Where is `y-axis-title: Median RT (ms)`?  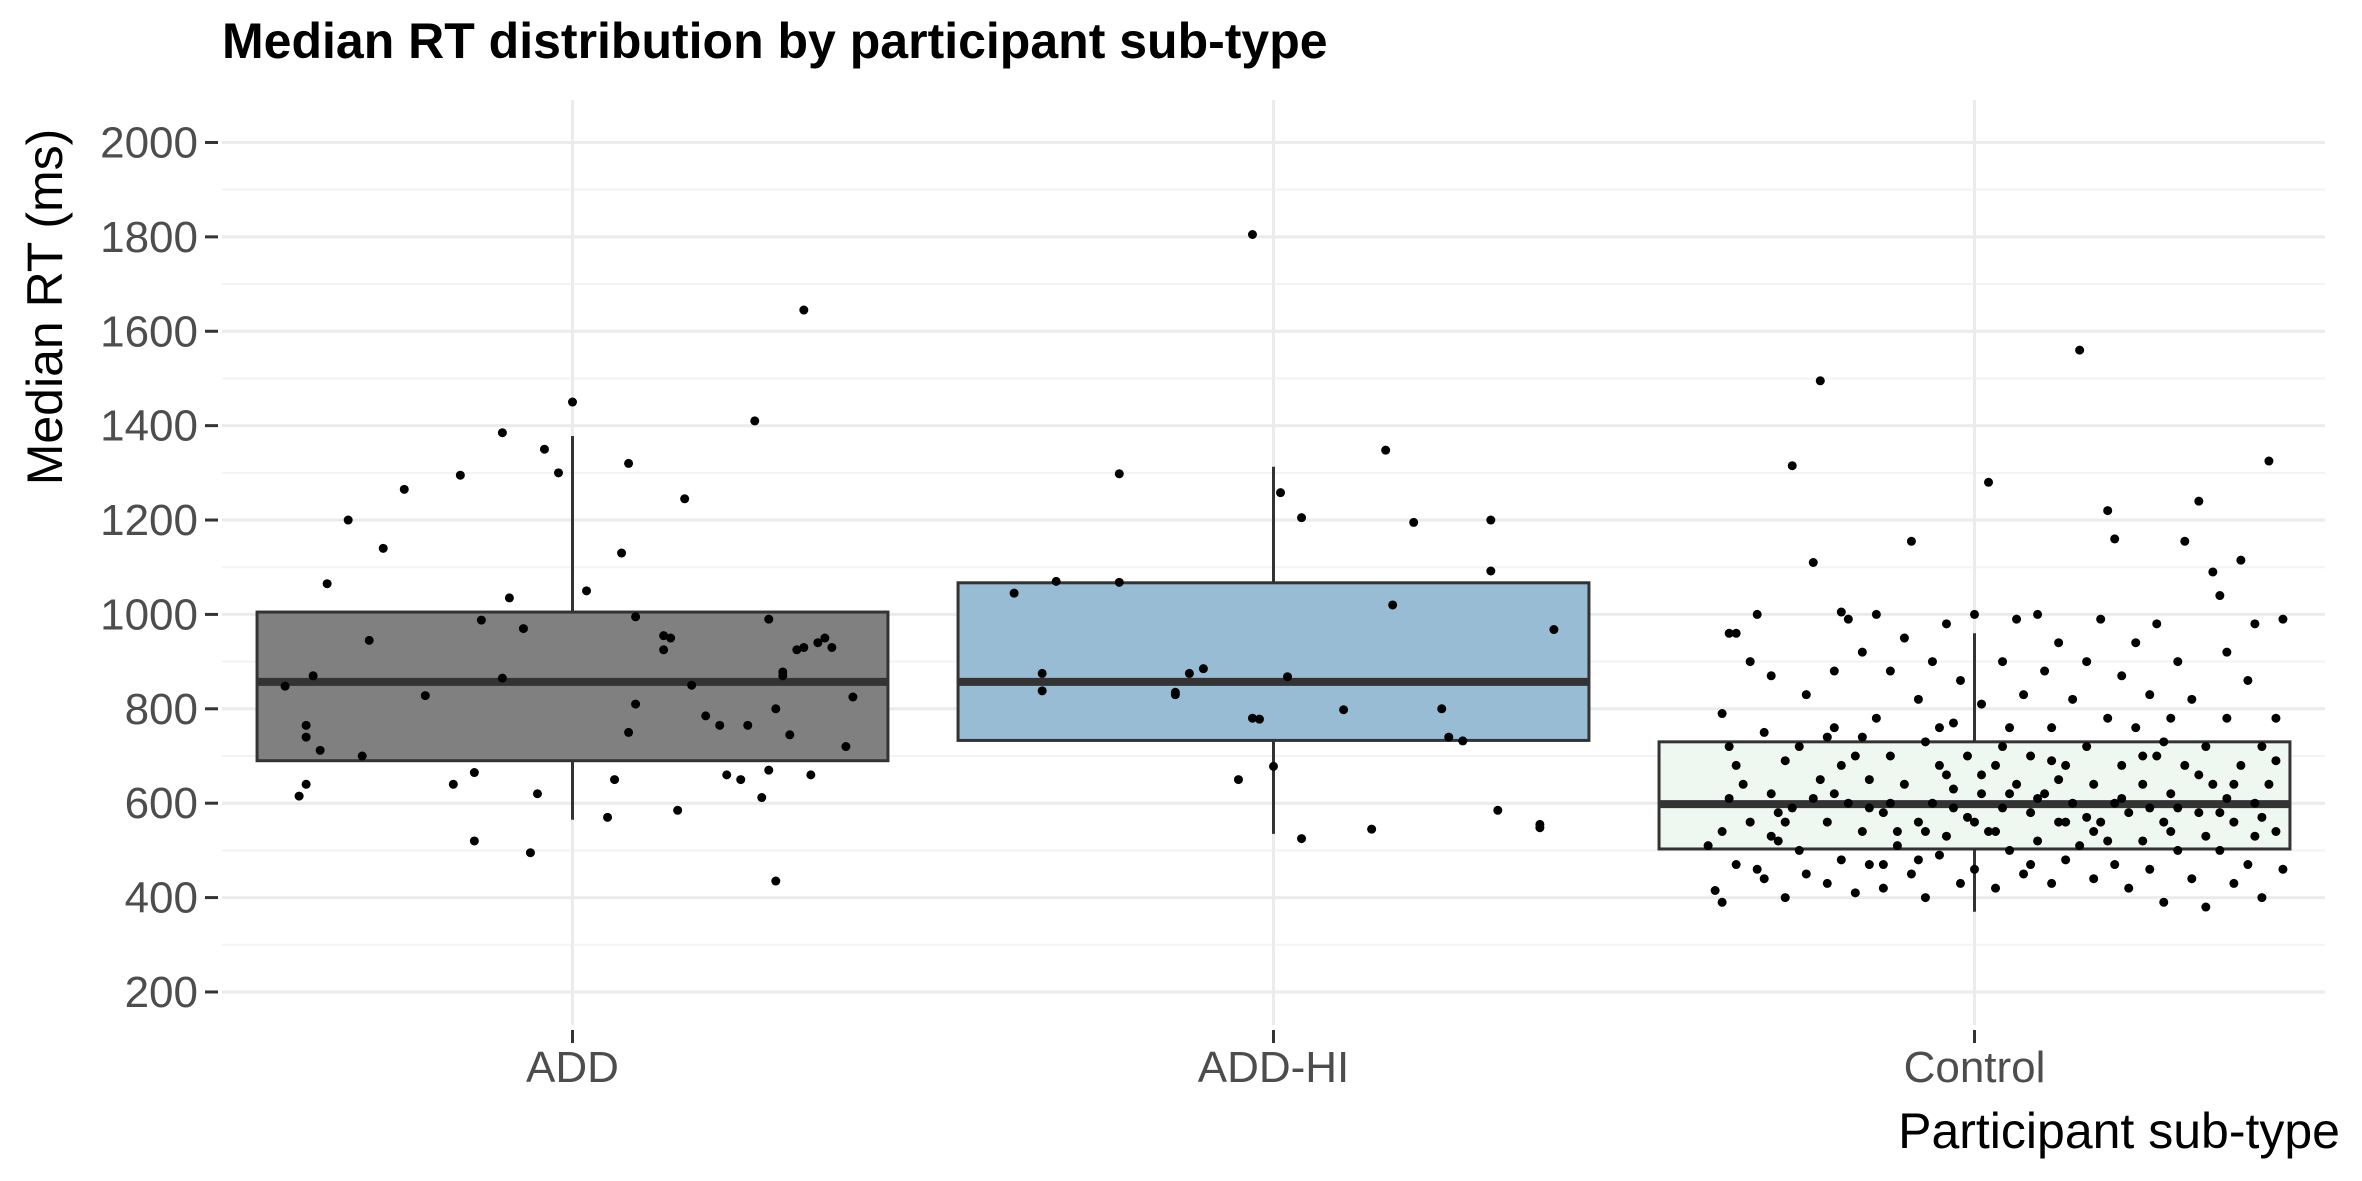 y-axis-title: Median RT (ms) is located at coordinates (45, 307).